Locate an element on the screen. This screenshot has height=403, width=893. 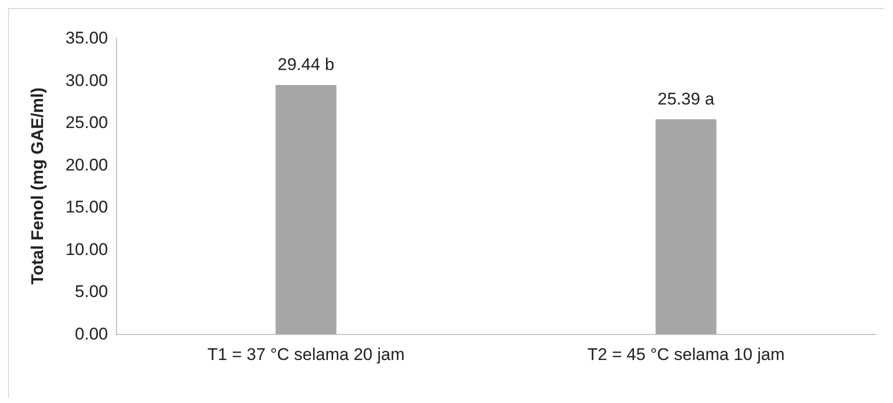
y-tick-label: 25.00 is located at coordinates (86, 122).